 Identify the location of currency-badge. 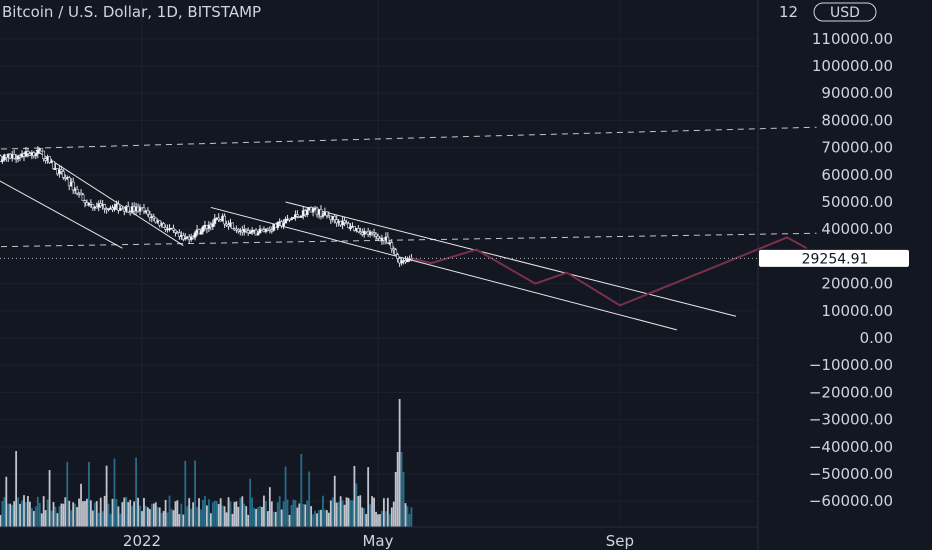
(845, 12).